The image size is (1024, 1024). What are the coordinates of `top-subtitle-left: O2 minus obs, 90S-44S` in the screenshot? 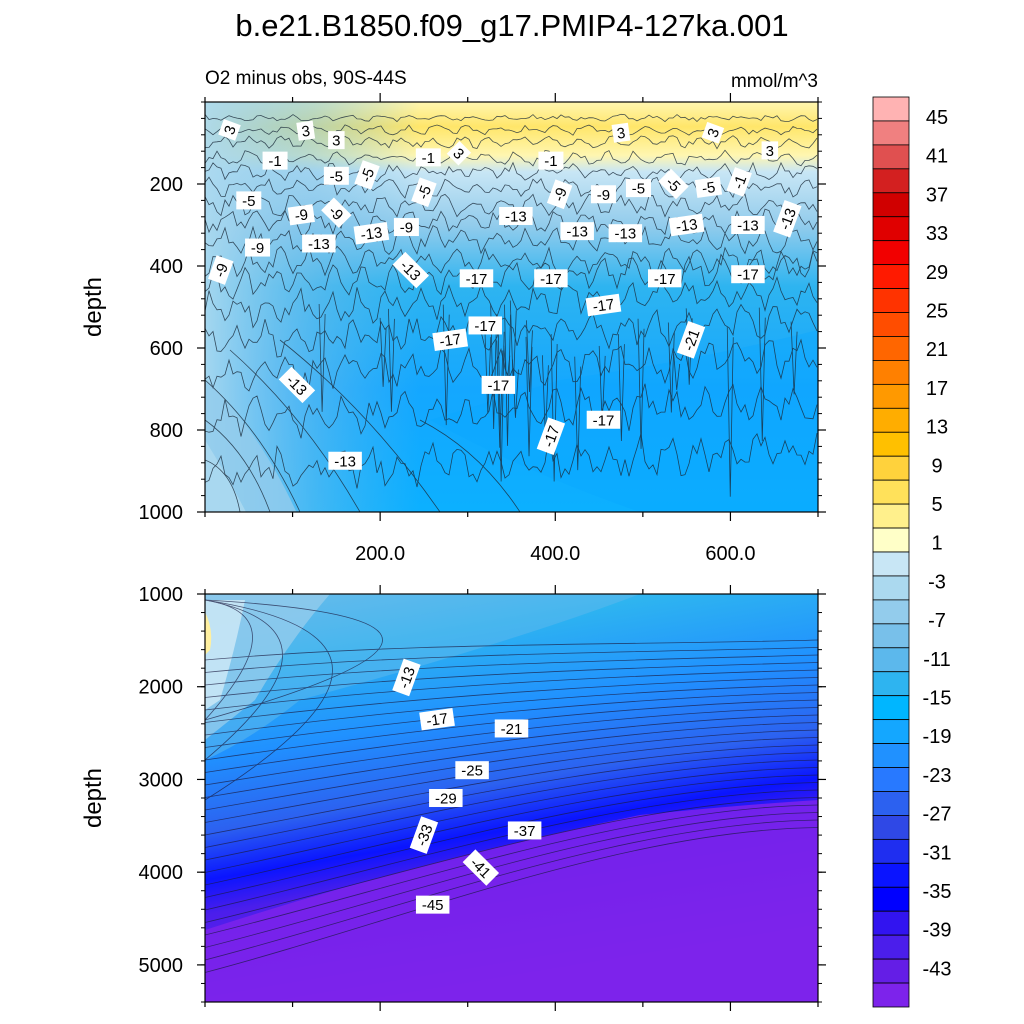 It's located at (306, 78).